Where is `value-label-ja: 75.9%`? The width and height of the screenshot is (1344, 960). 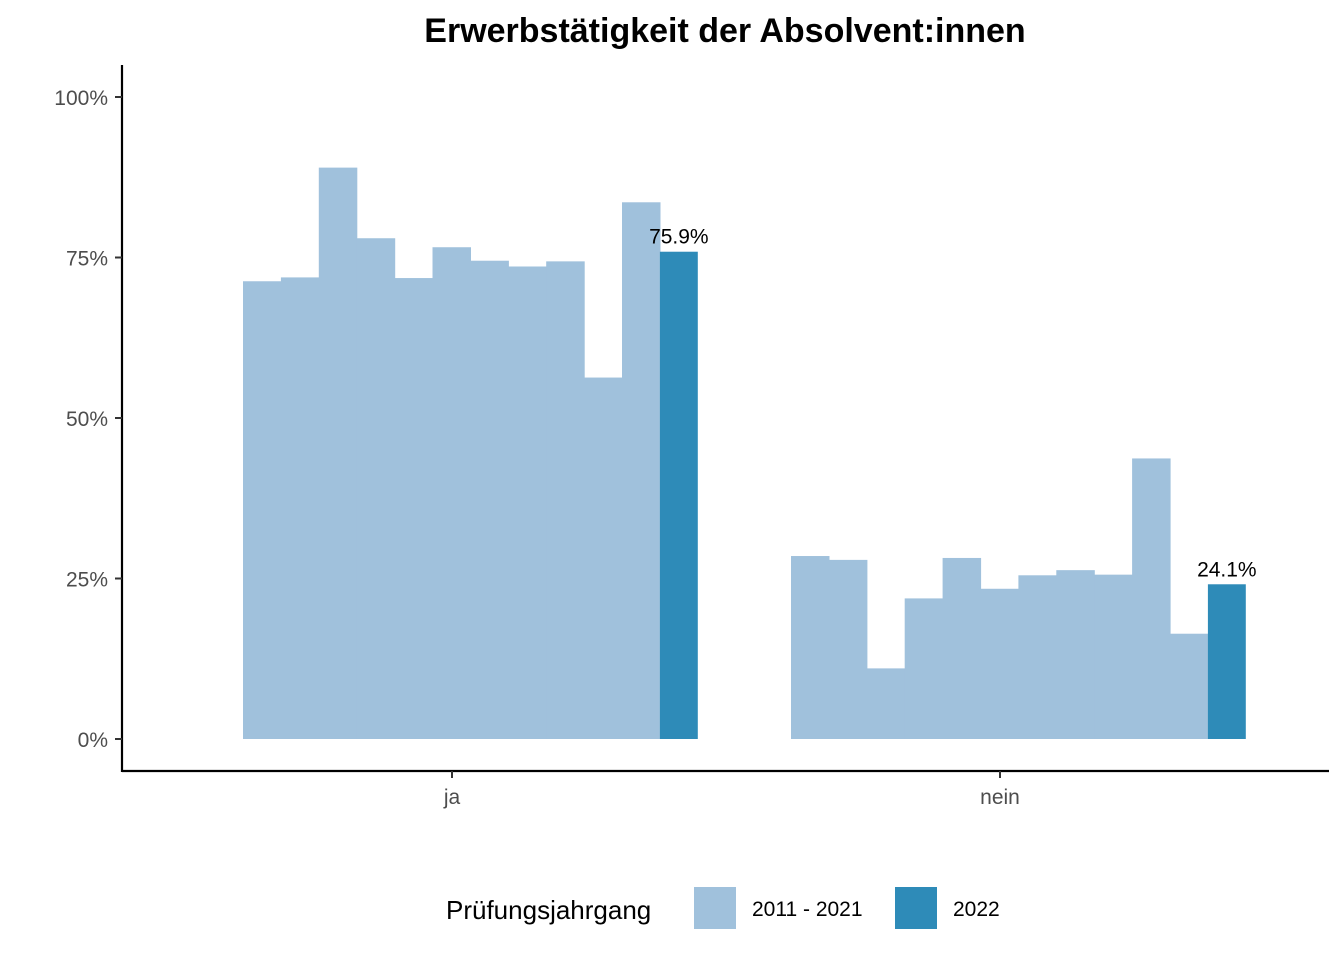
value-label-ja: 75.9% is located at coordinates (679, 237).